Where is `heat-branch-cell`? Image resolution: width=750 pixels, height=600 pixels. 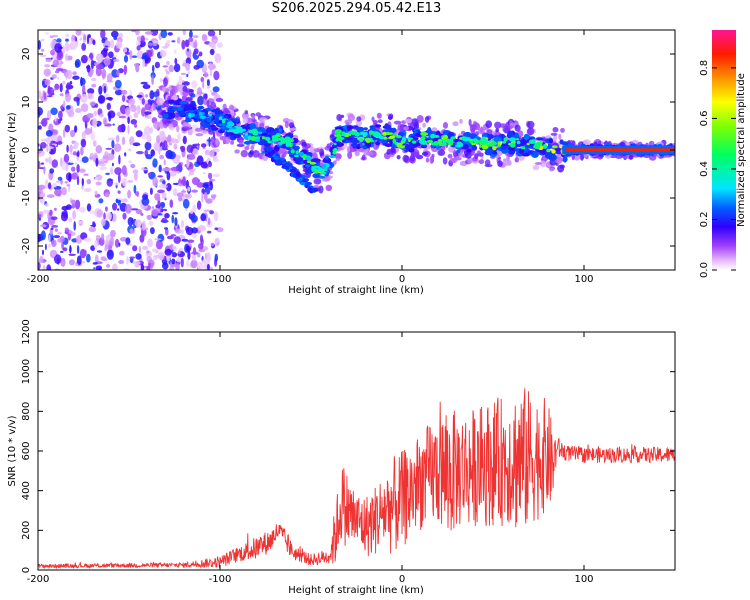
heat-branch-cell is located at coordinates (269, 149).